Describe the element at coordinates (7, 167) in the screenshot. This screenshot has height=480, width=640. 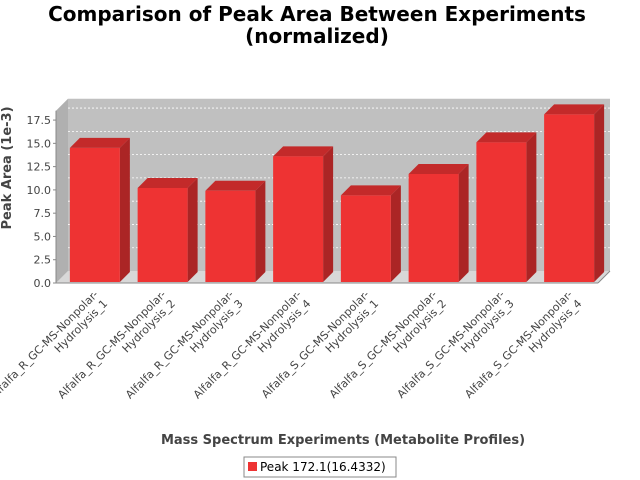
I see `y-axis-label: Peak Area (1e-3)` at that location.